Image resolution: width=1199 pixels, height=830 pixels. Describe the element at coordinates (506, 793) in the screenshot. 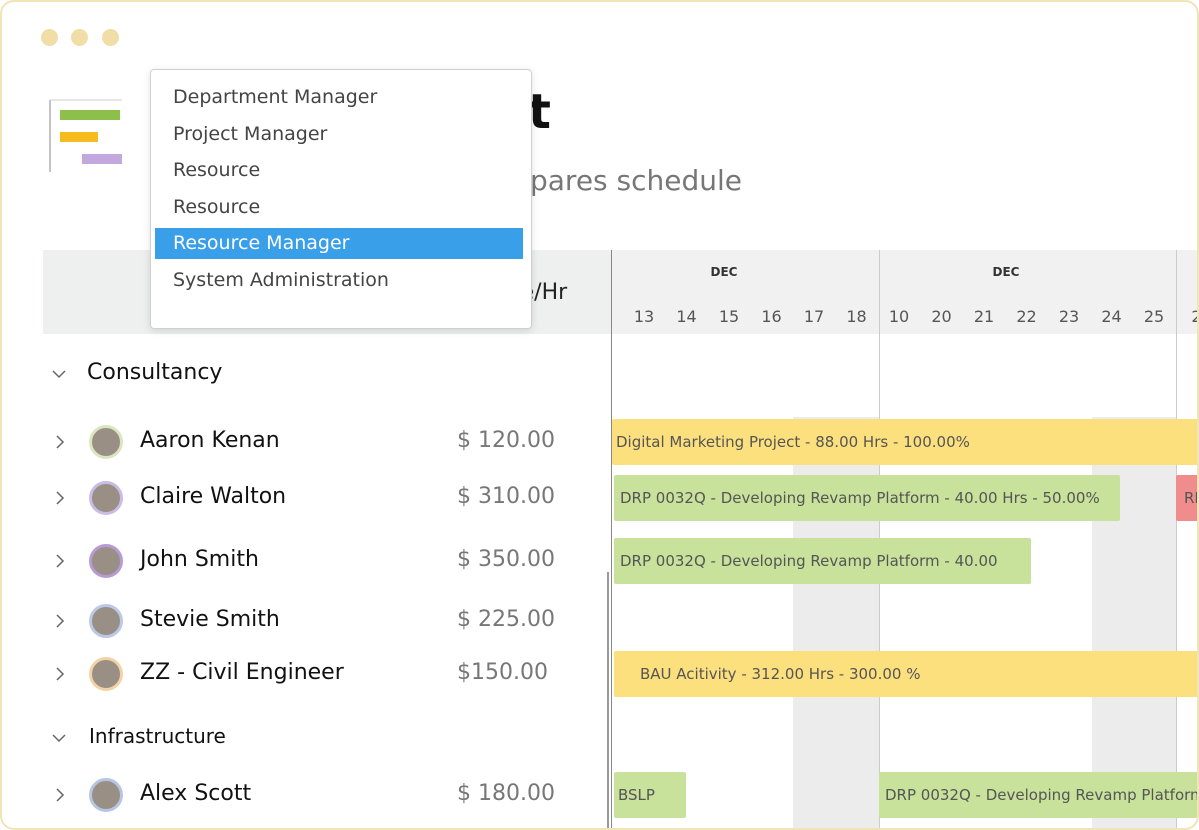

I see `rate: $ 180.00` at that location.